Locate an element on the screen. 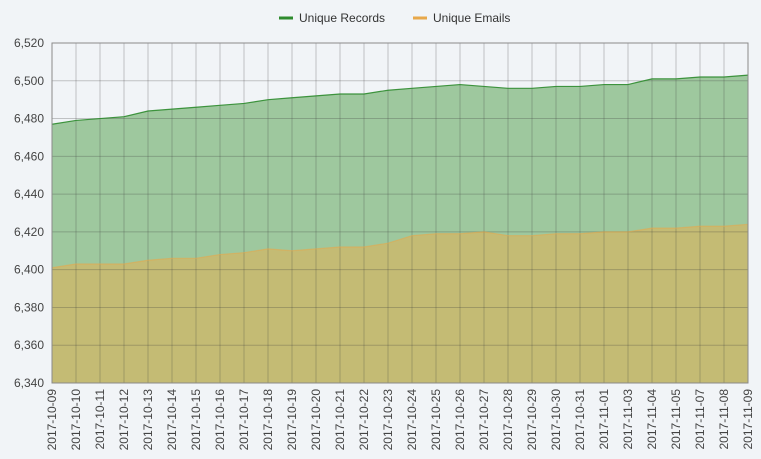 The height and width of the screenshot is (459, 761). x-tick-label: 2017-10-13 is located at coordinates (148, 420).